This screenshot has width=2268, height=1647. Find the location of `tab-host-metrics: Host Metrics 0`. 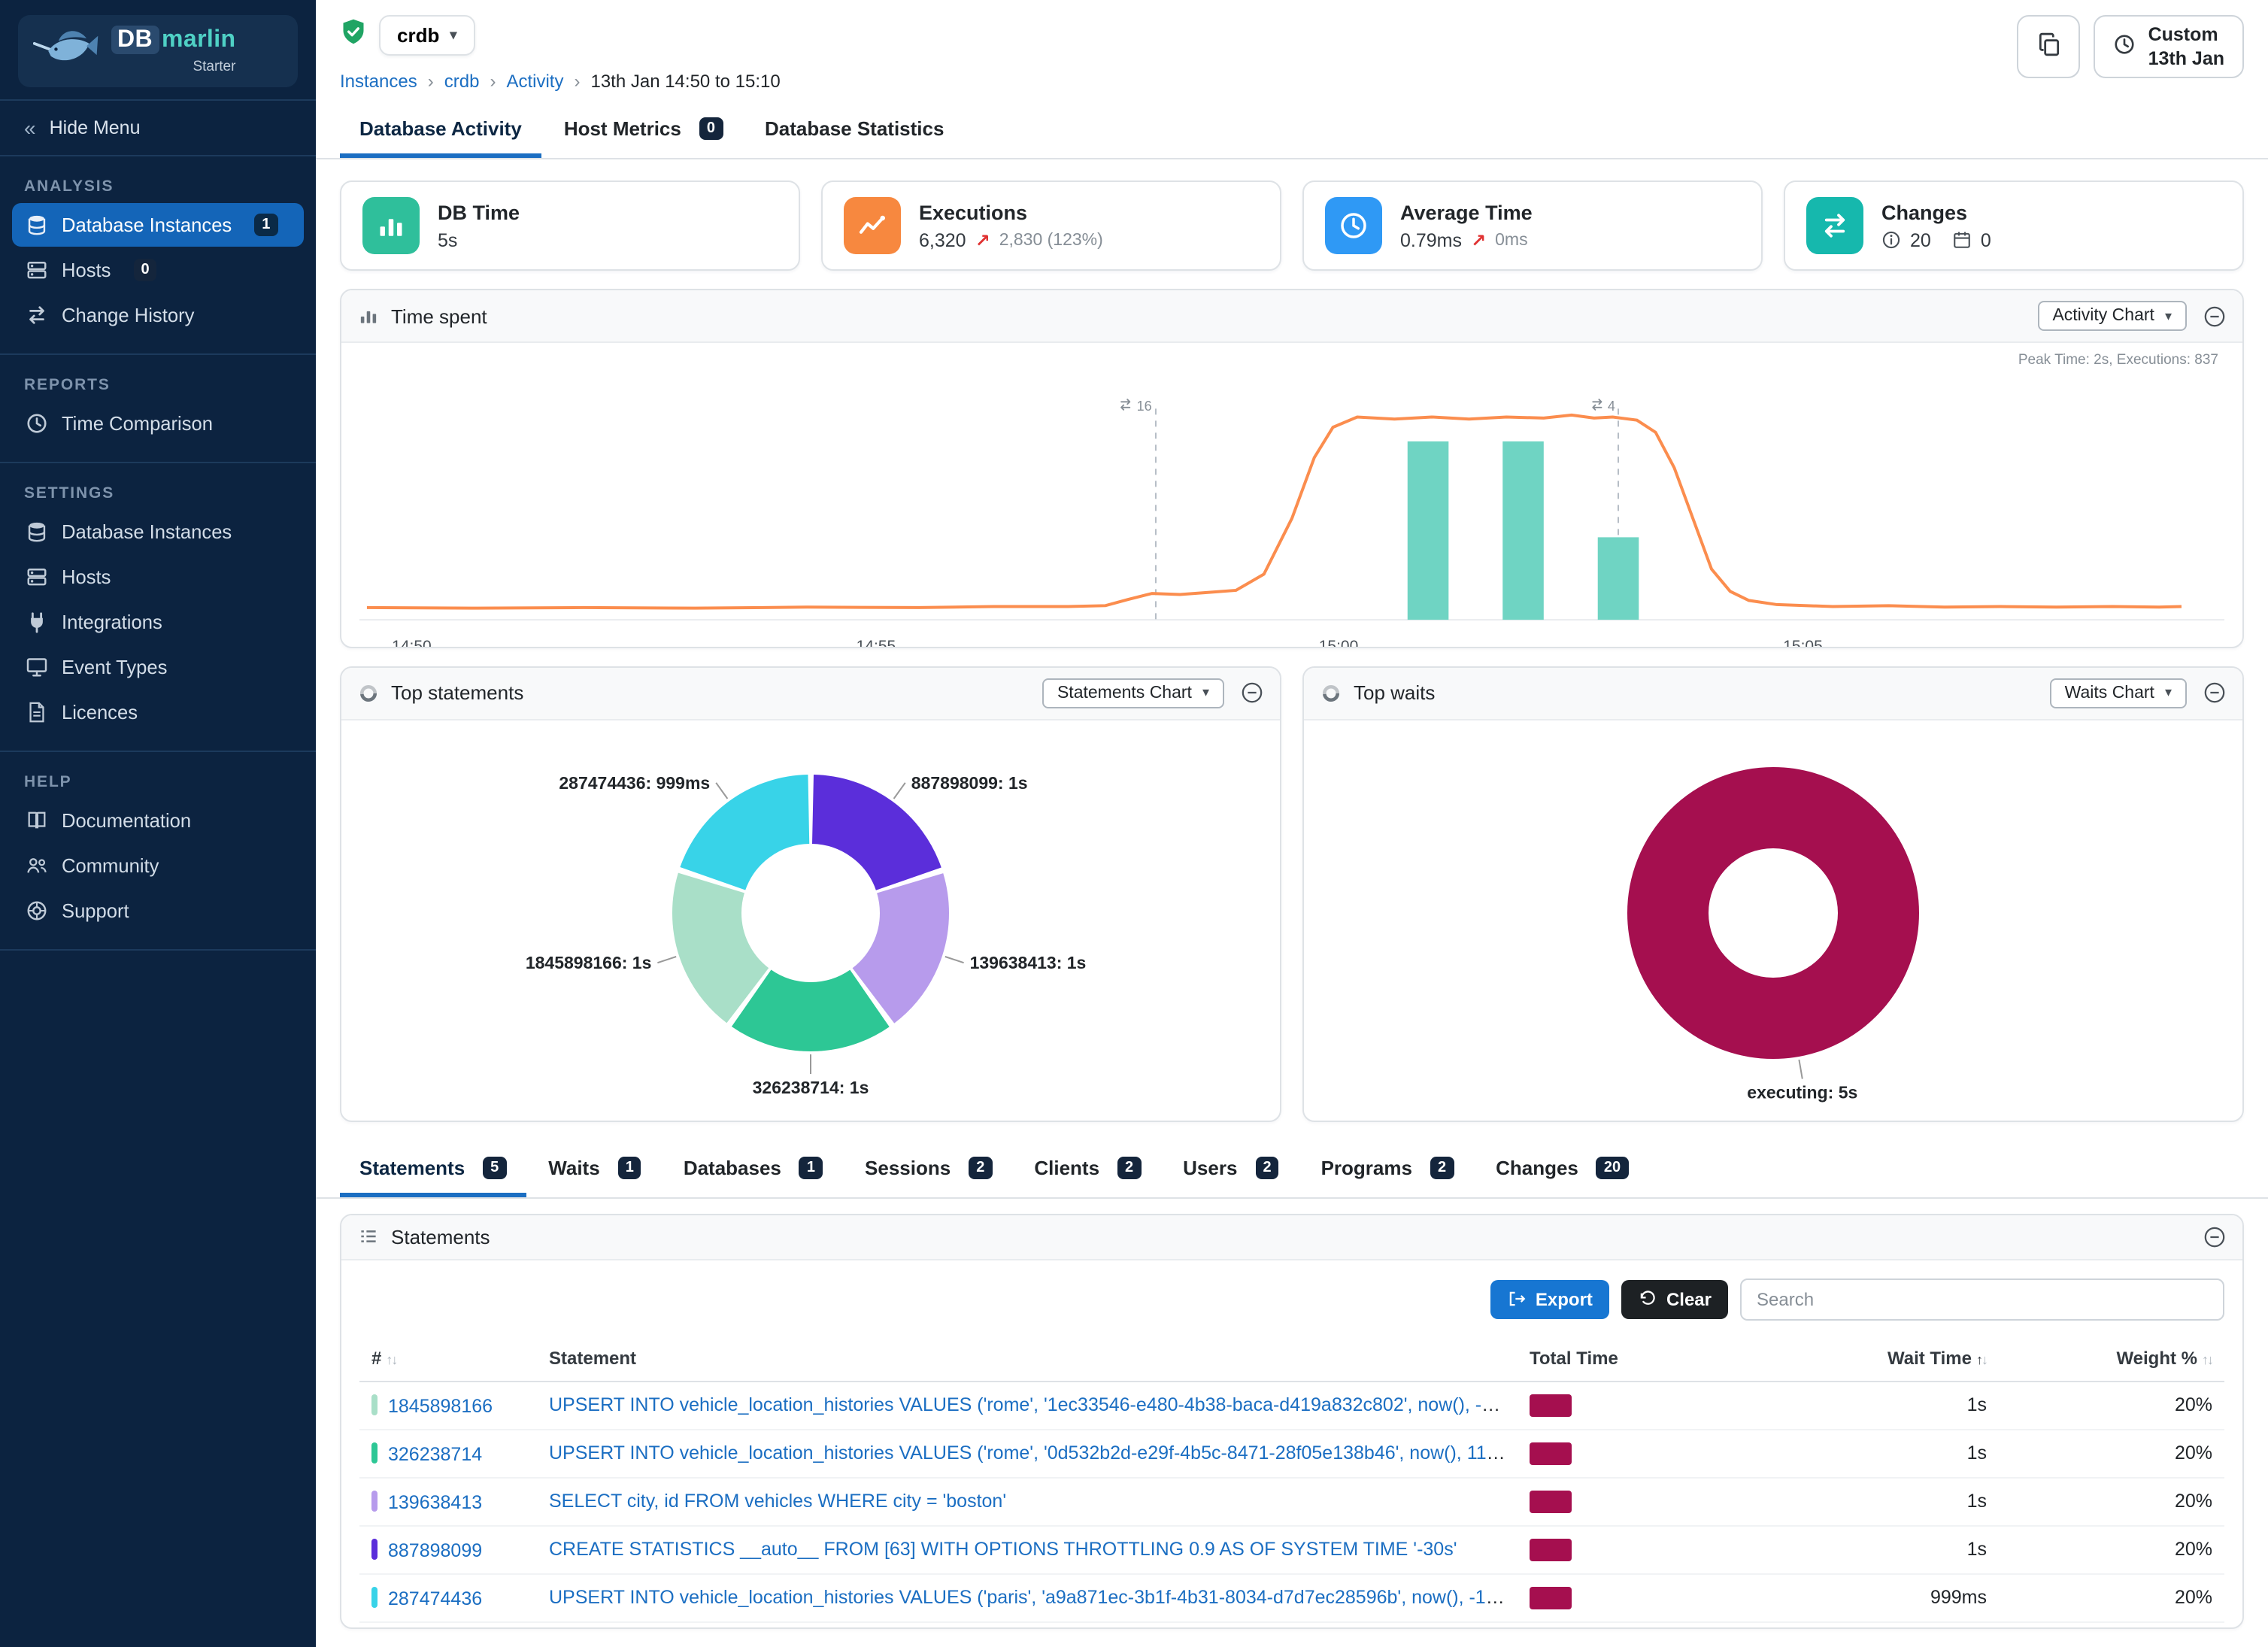

tab-host-metrics: Host Metrics 0 is located at coordinates (643, 131).